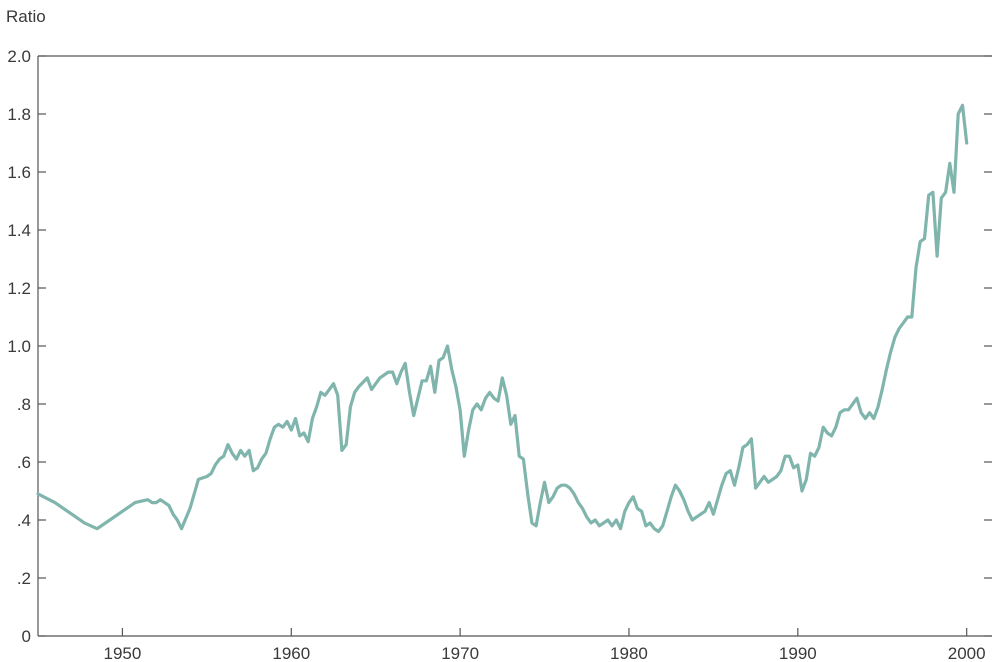 This screenshot has height=662, width=994. Describe the element at coordinates (291, 653) in the screenshot. I see `x-tick-label: 1960` at that location.